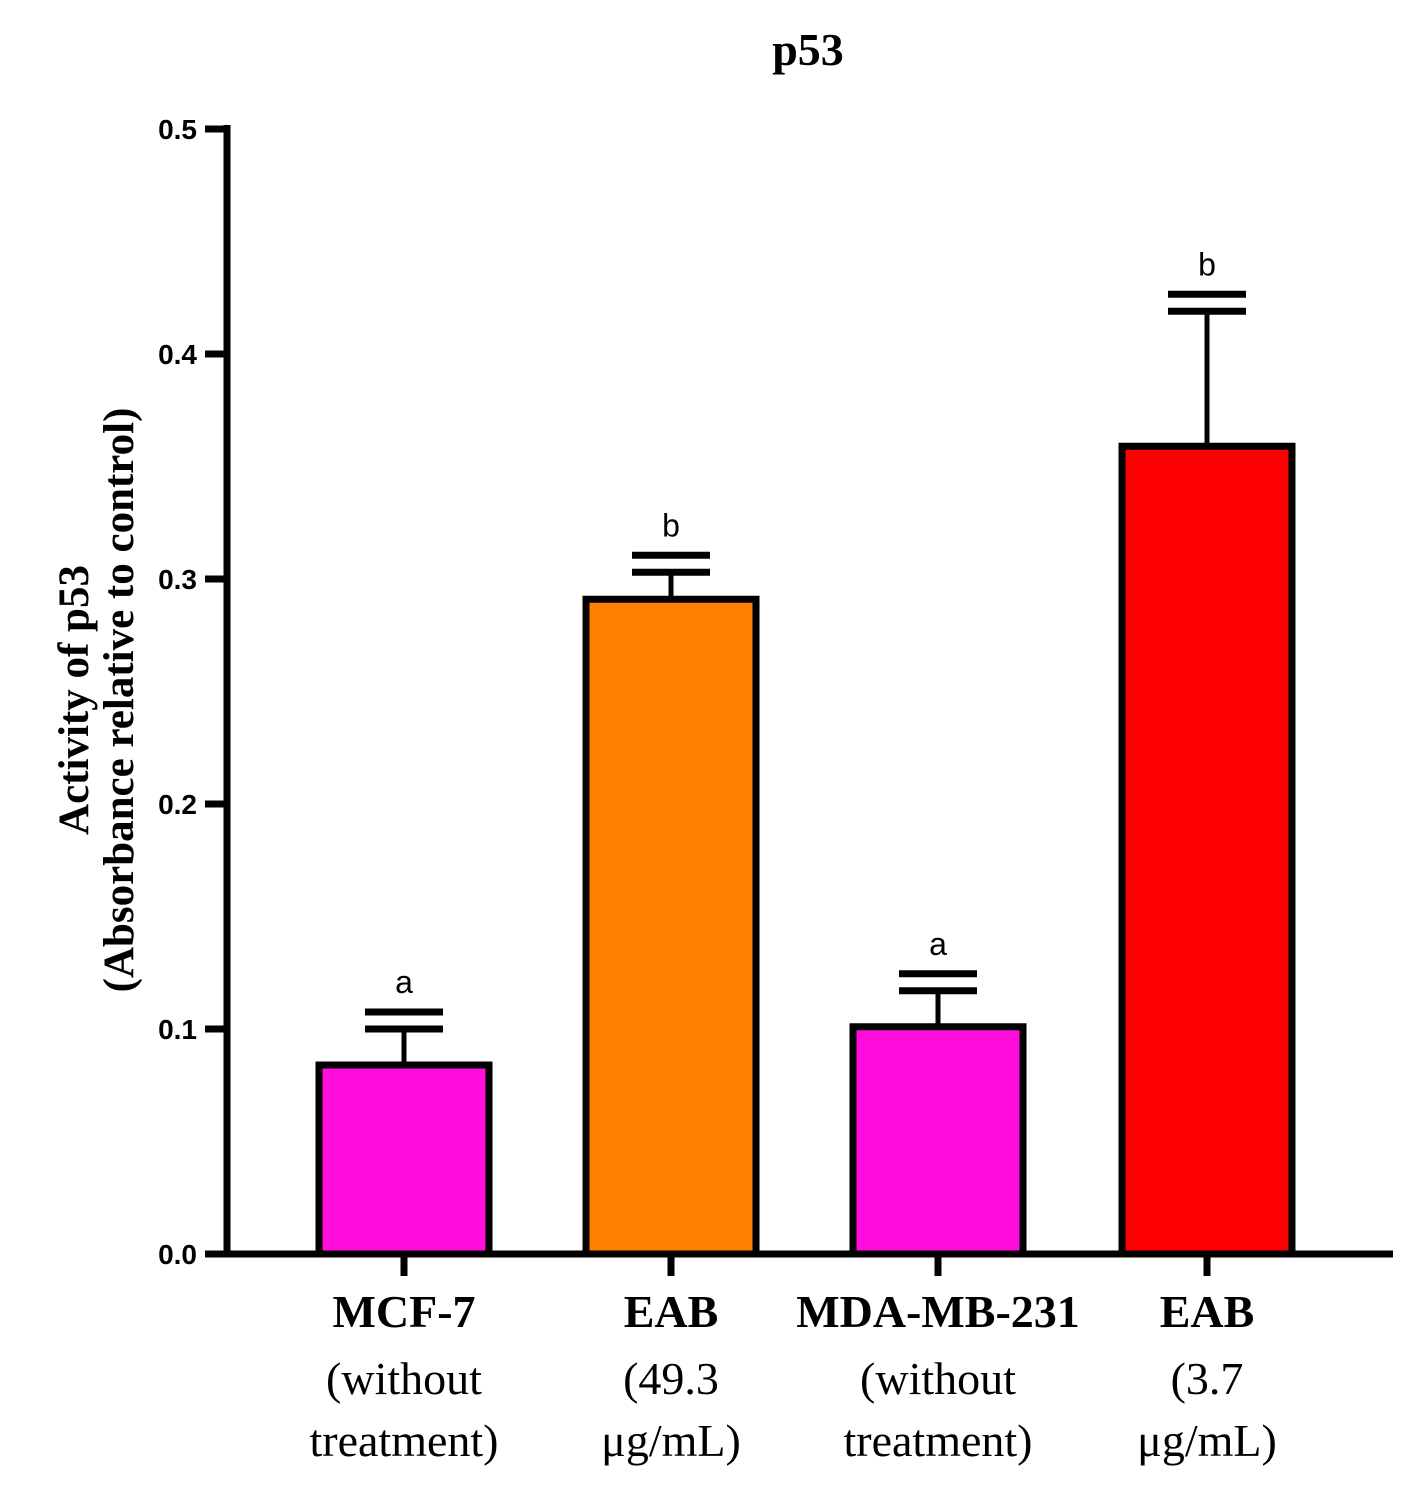 The image size is (1415, 1496). What do you see at coordinates (177, 1029) in the screenshot?
I see `y-tick-label: 0.1` at bounding box center [177, 1029].